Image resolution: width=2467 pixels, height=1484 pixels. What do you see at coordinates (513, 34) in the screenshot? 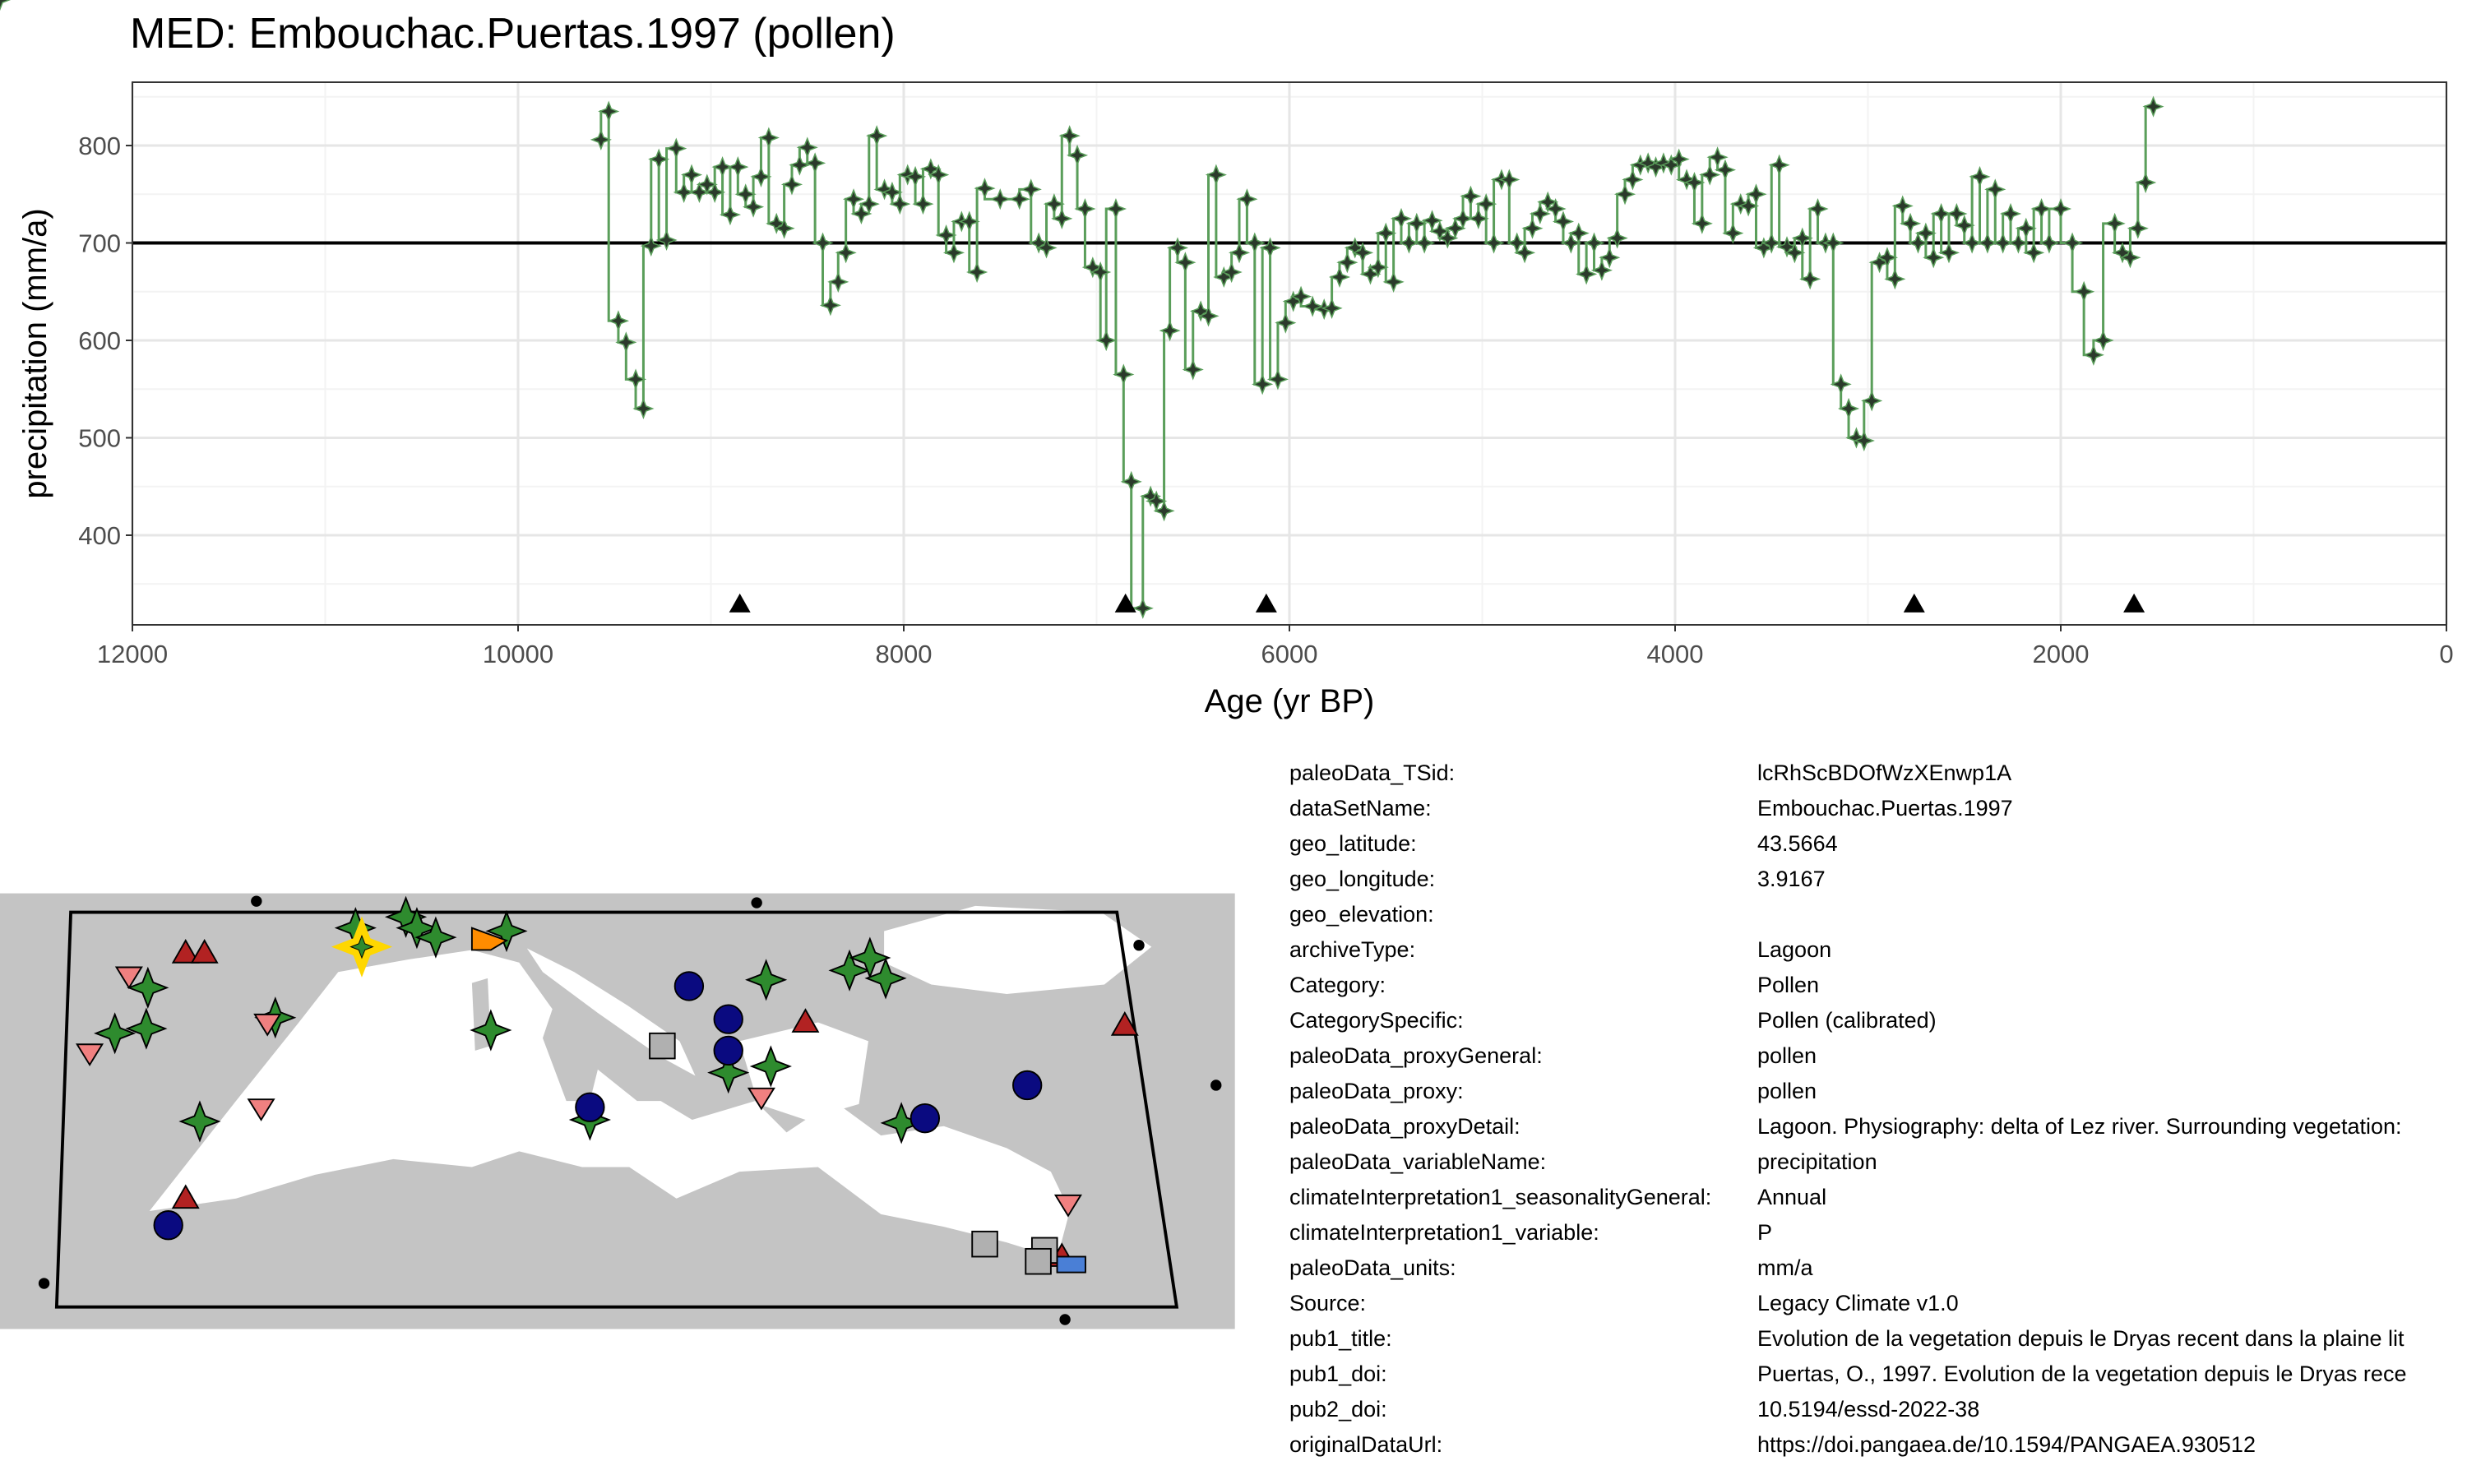
I see `chart-title: MED: Embouchac.Puertas.1997 (pollen)` at bounding box center [513, 34].